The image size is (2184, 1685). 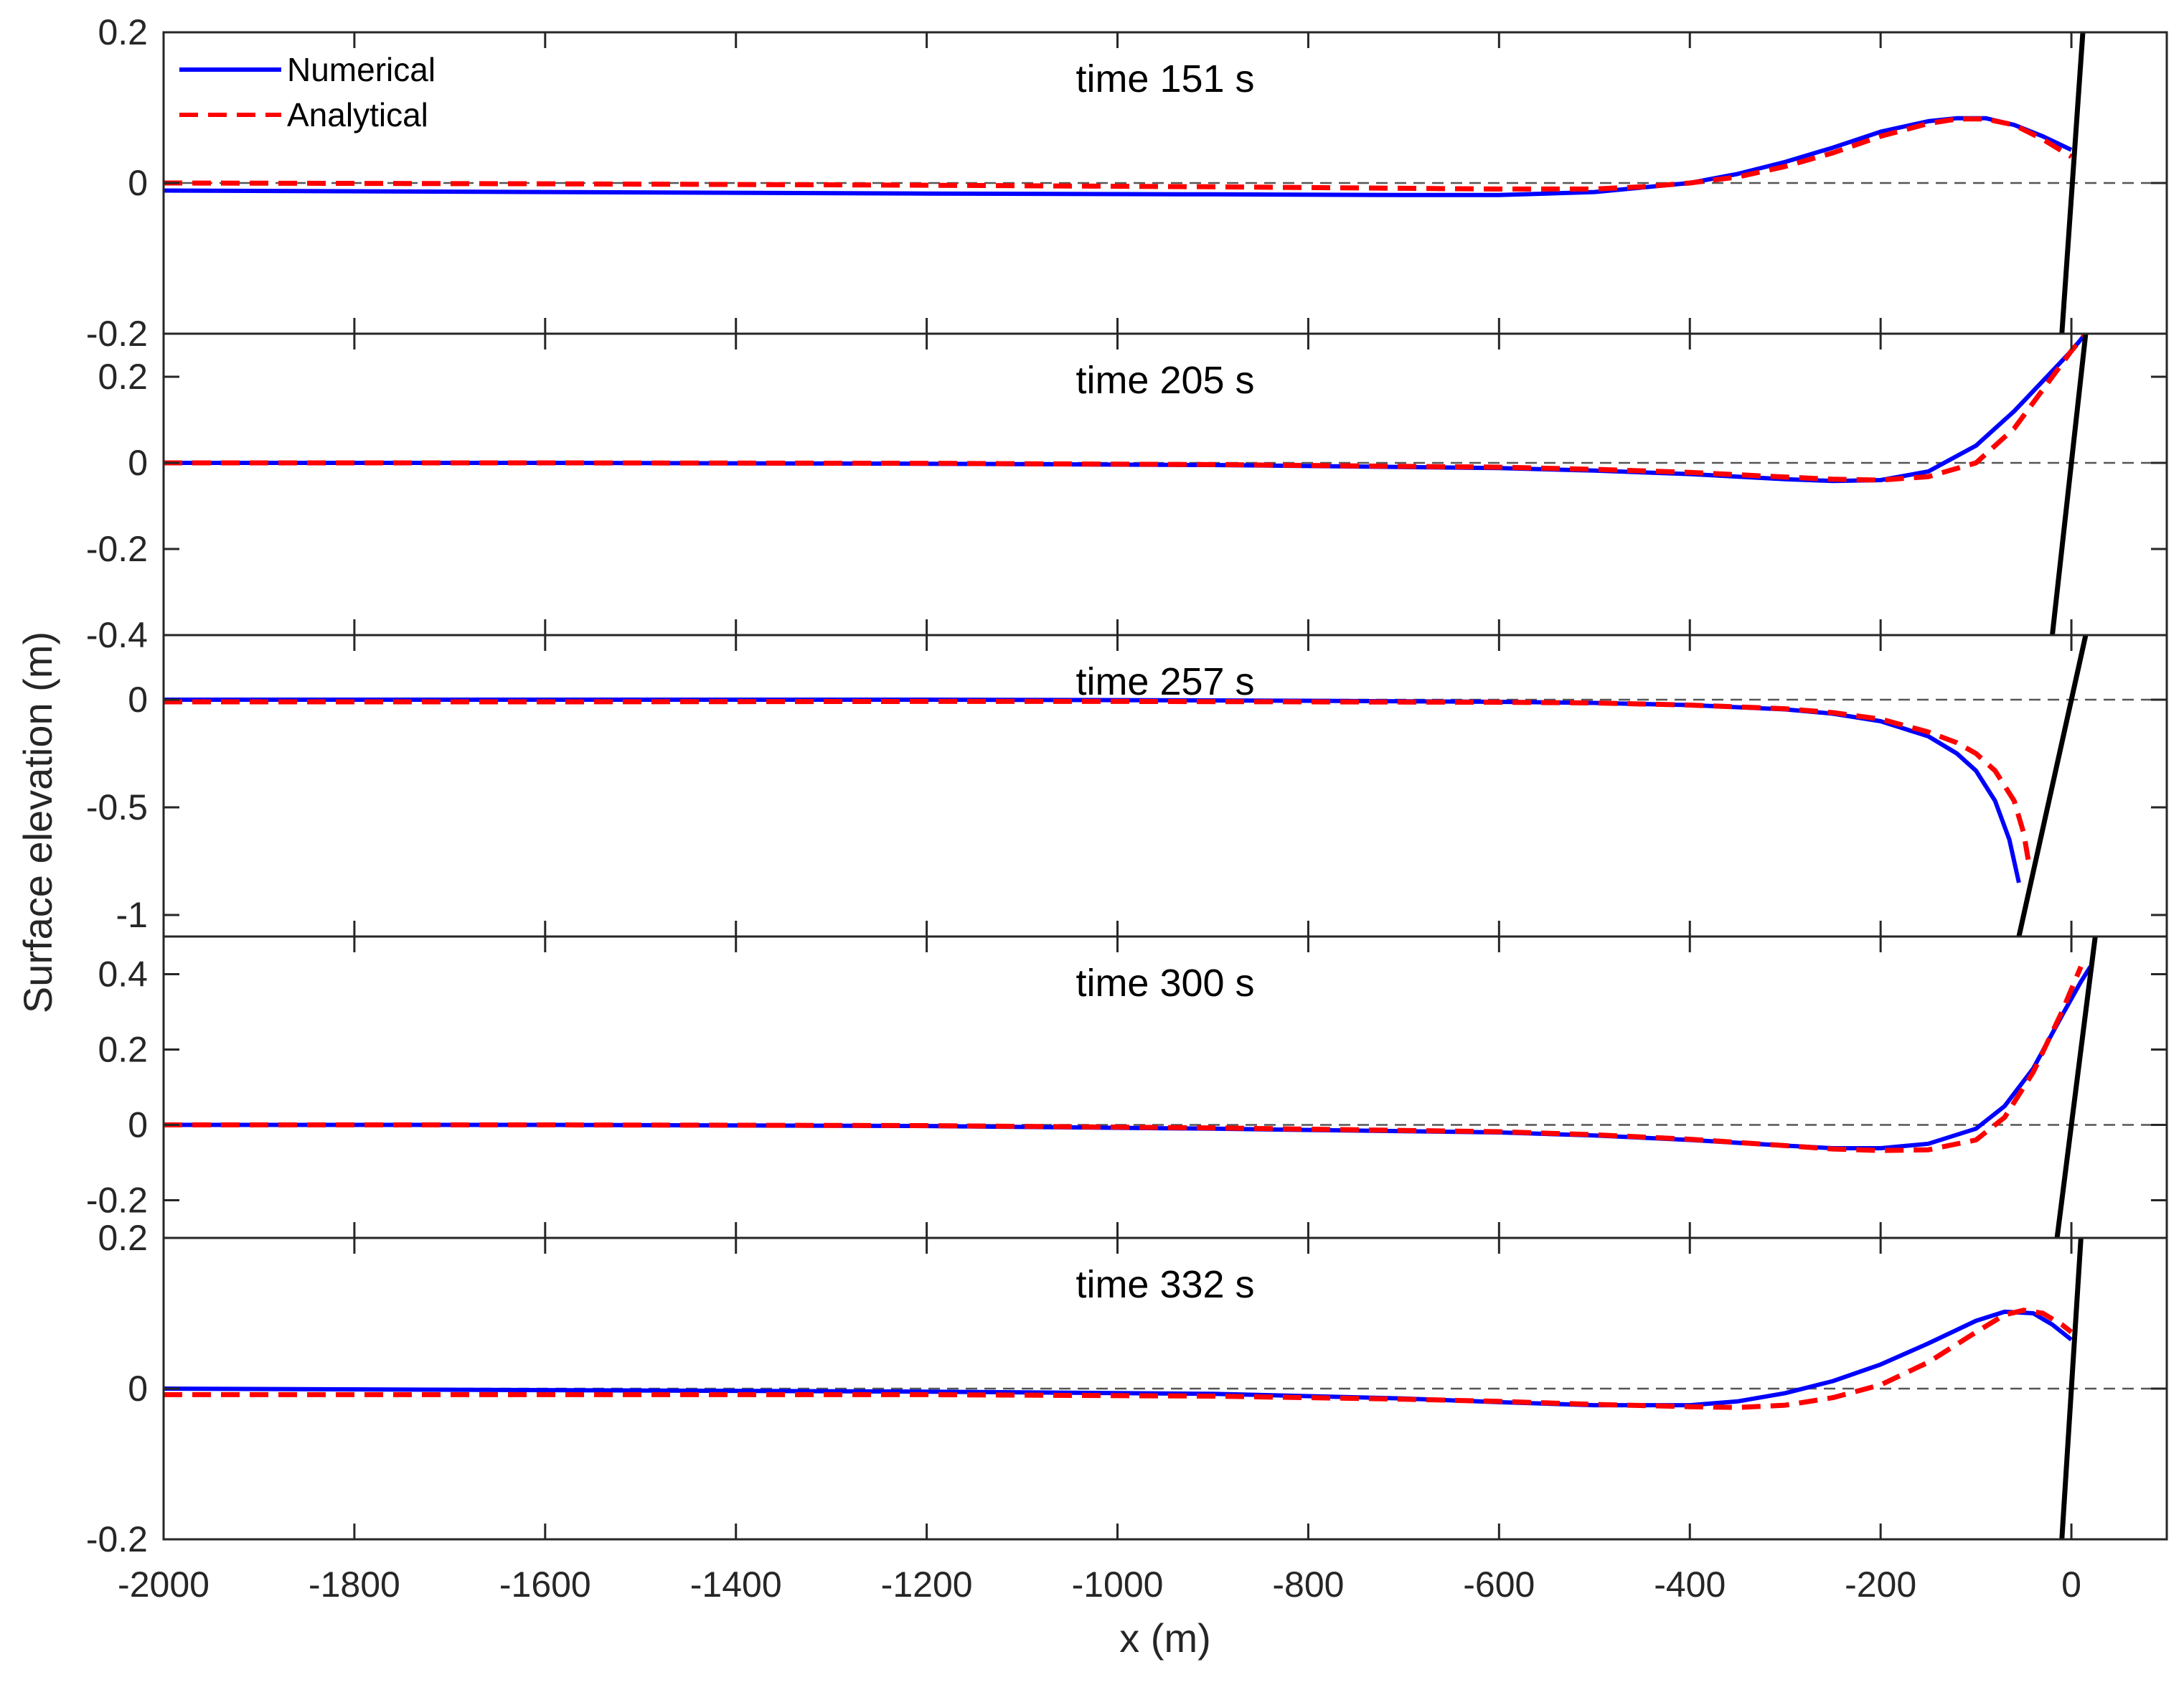 What do you see at coordinates (37, 823) in the screenshot?
I see `y-axis-title: Surface elevation (m)` at bounding box center [37, 823].